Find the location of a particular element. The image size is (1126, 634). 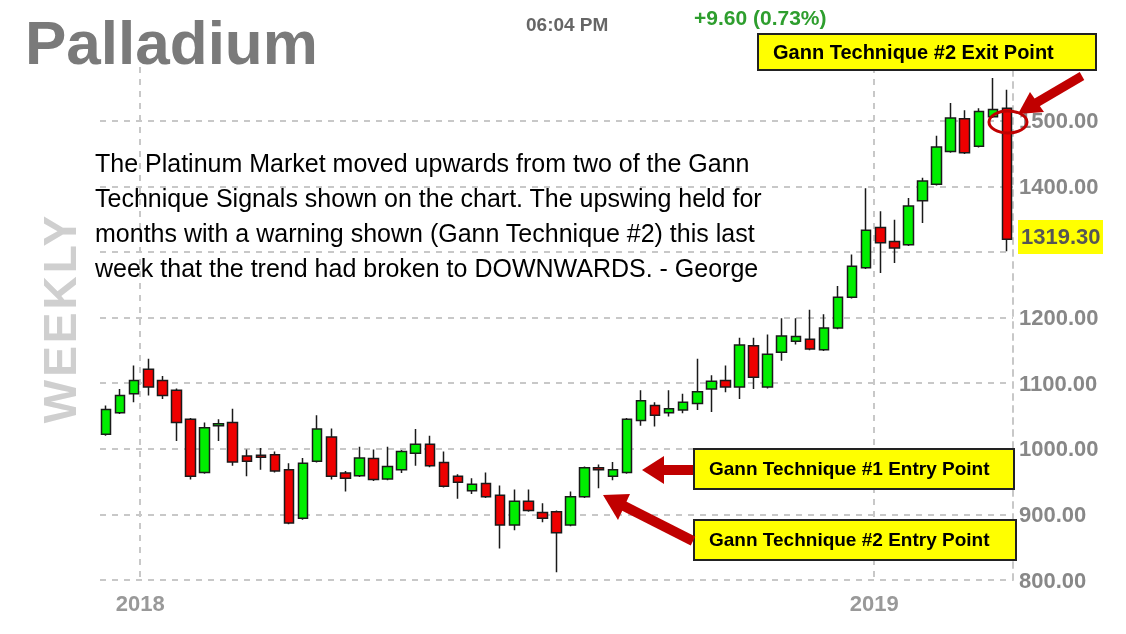

y-tick-label: 1100.00 is located at coordinates (1058, 383).